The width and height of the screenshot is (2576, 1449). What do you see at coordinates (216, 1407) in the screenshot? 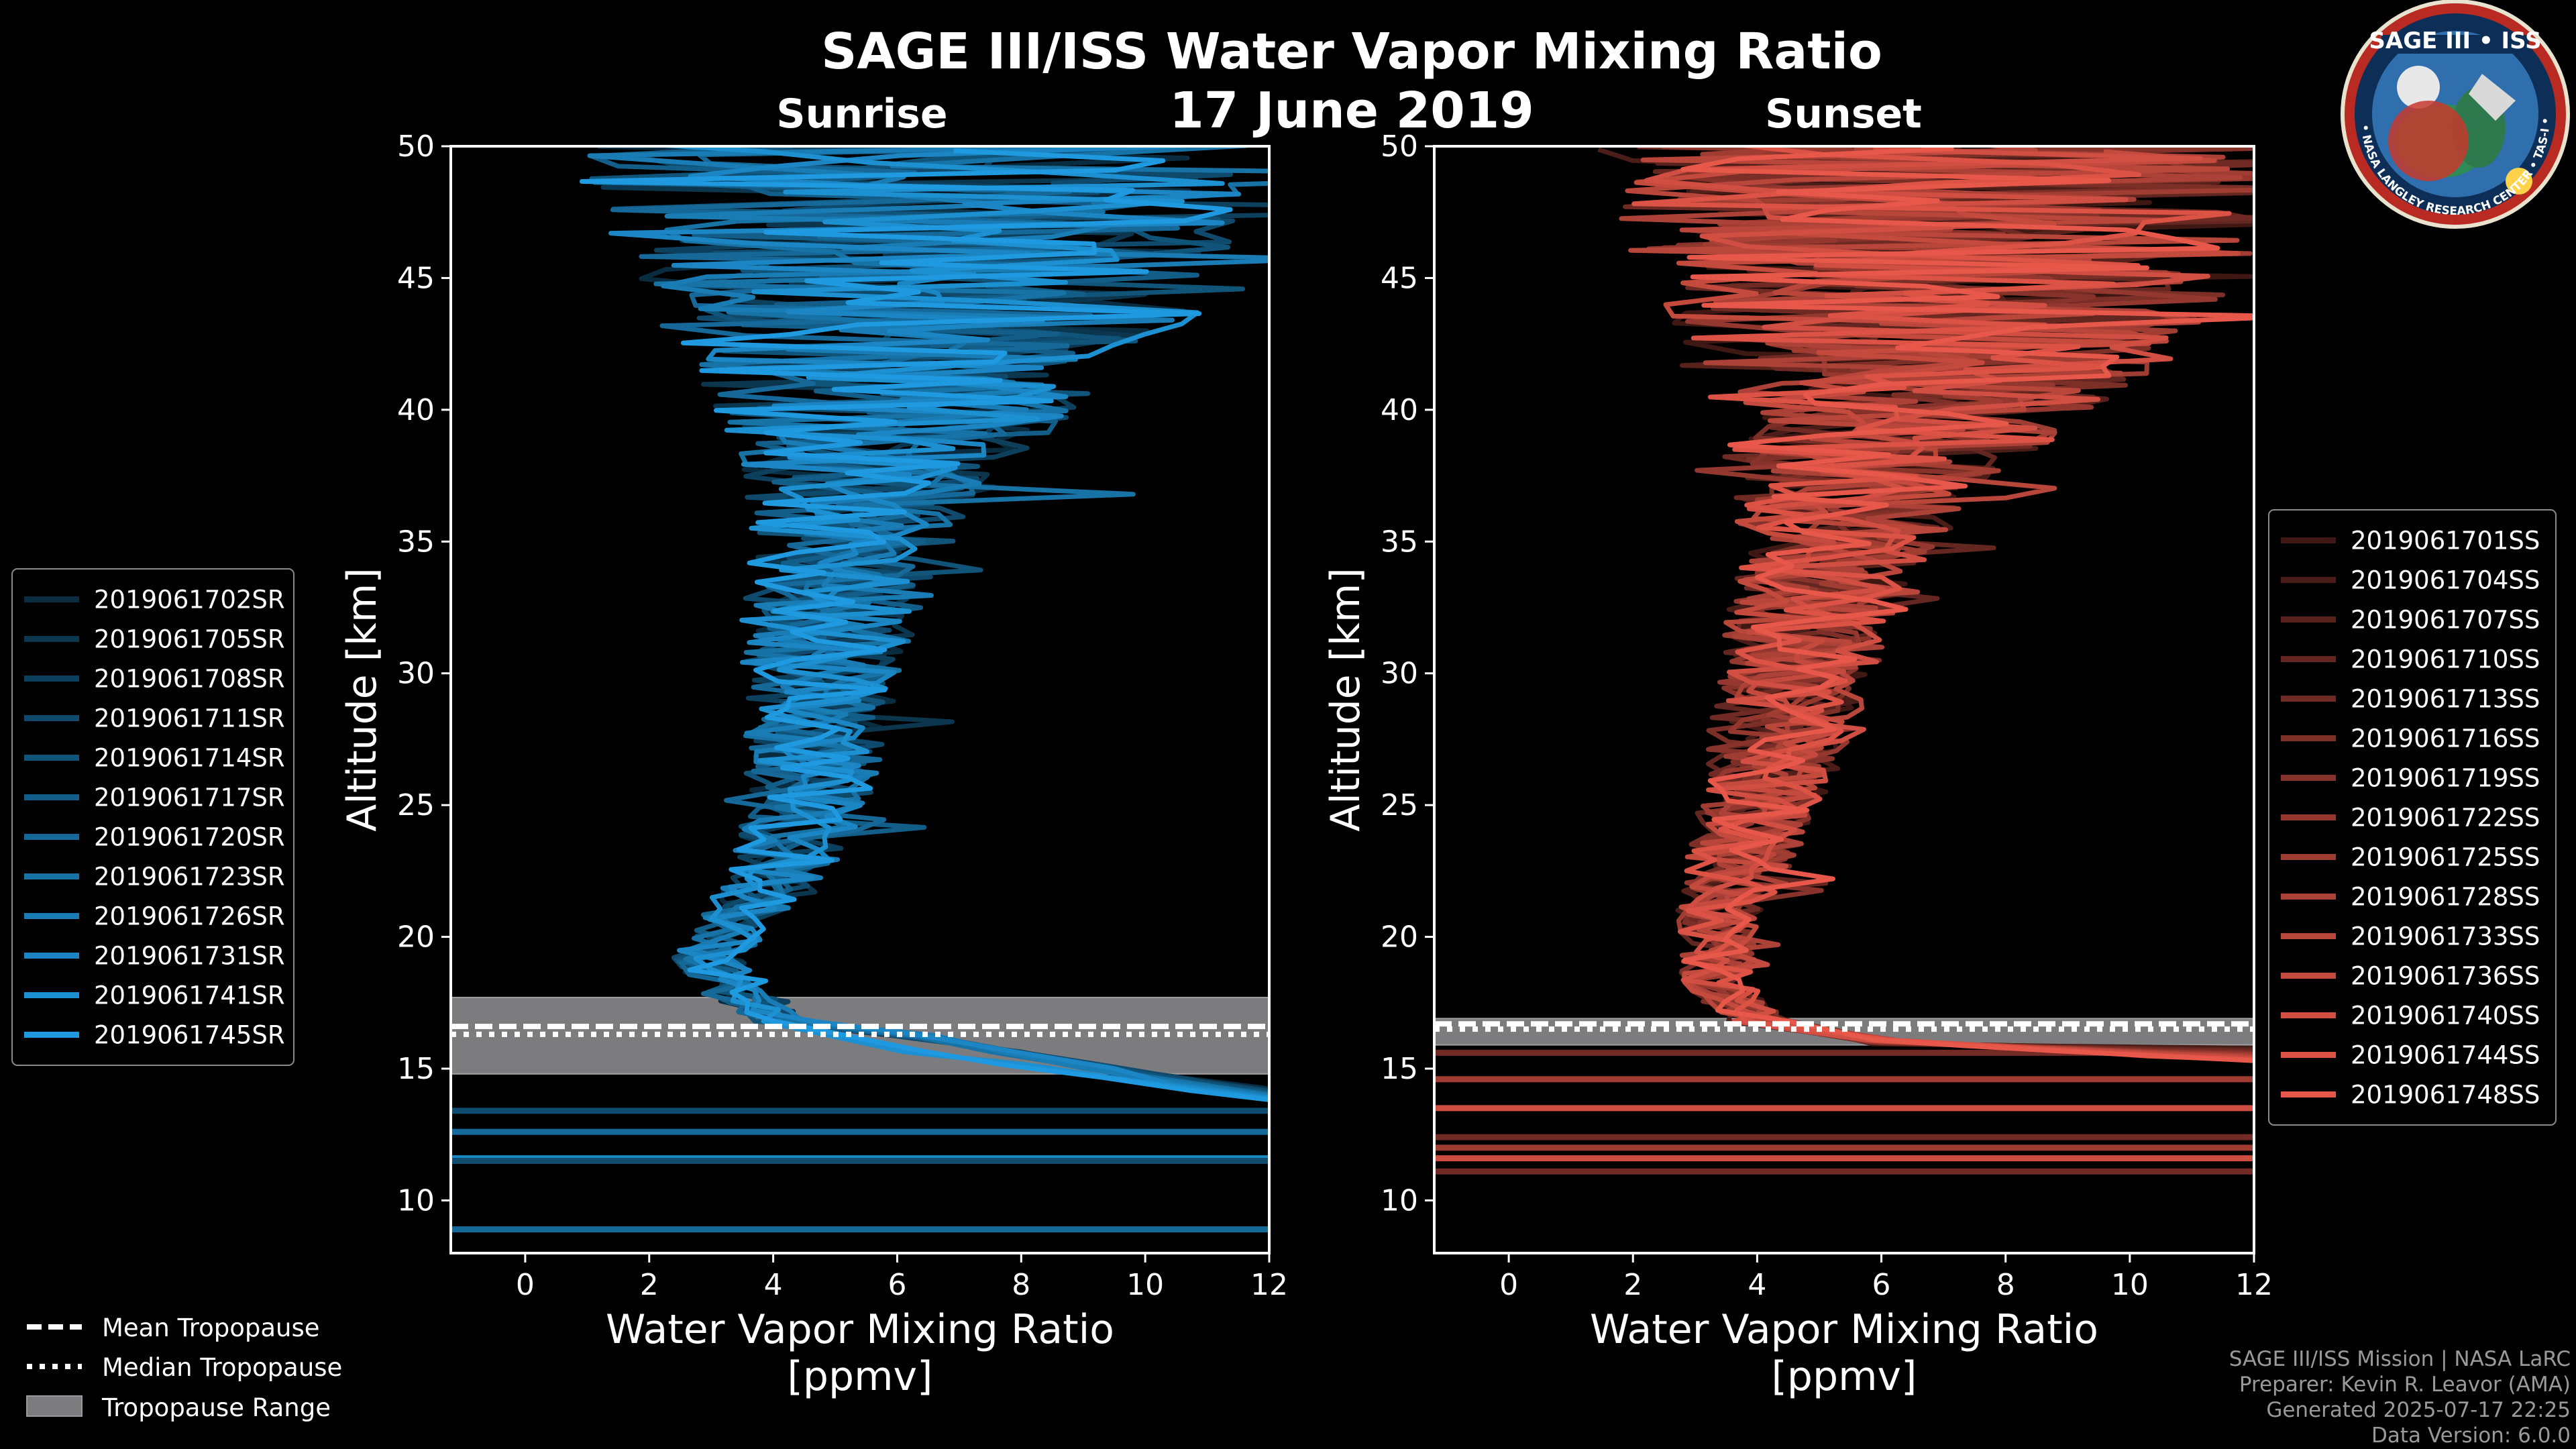
I see `tropopause-range-label: Tropopause Range` at bounding box center [216, 1407].